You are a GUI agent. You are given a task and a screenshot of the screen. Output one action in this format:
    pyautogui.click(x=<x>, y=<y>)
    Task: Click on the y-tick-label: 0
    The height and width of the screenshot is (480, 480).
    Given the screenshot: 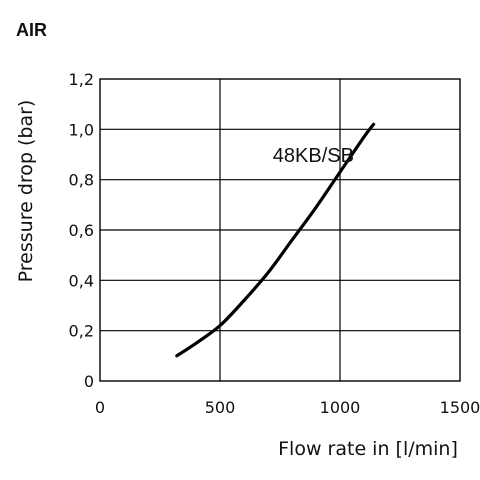 What is the action you would take?
    pyautogui.click(x=89, y=381)
    